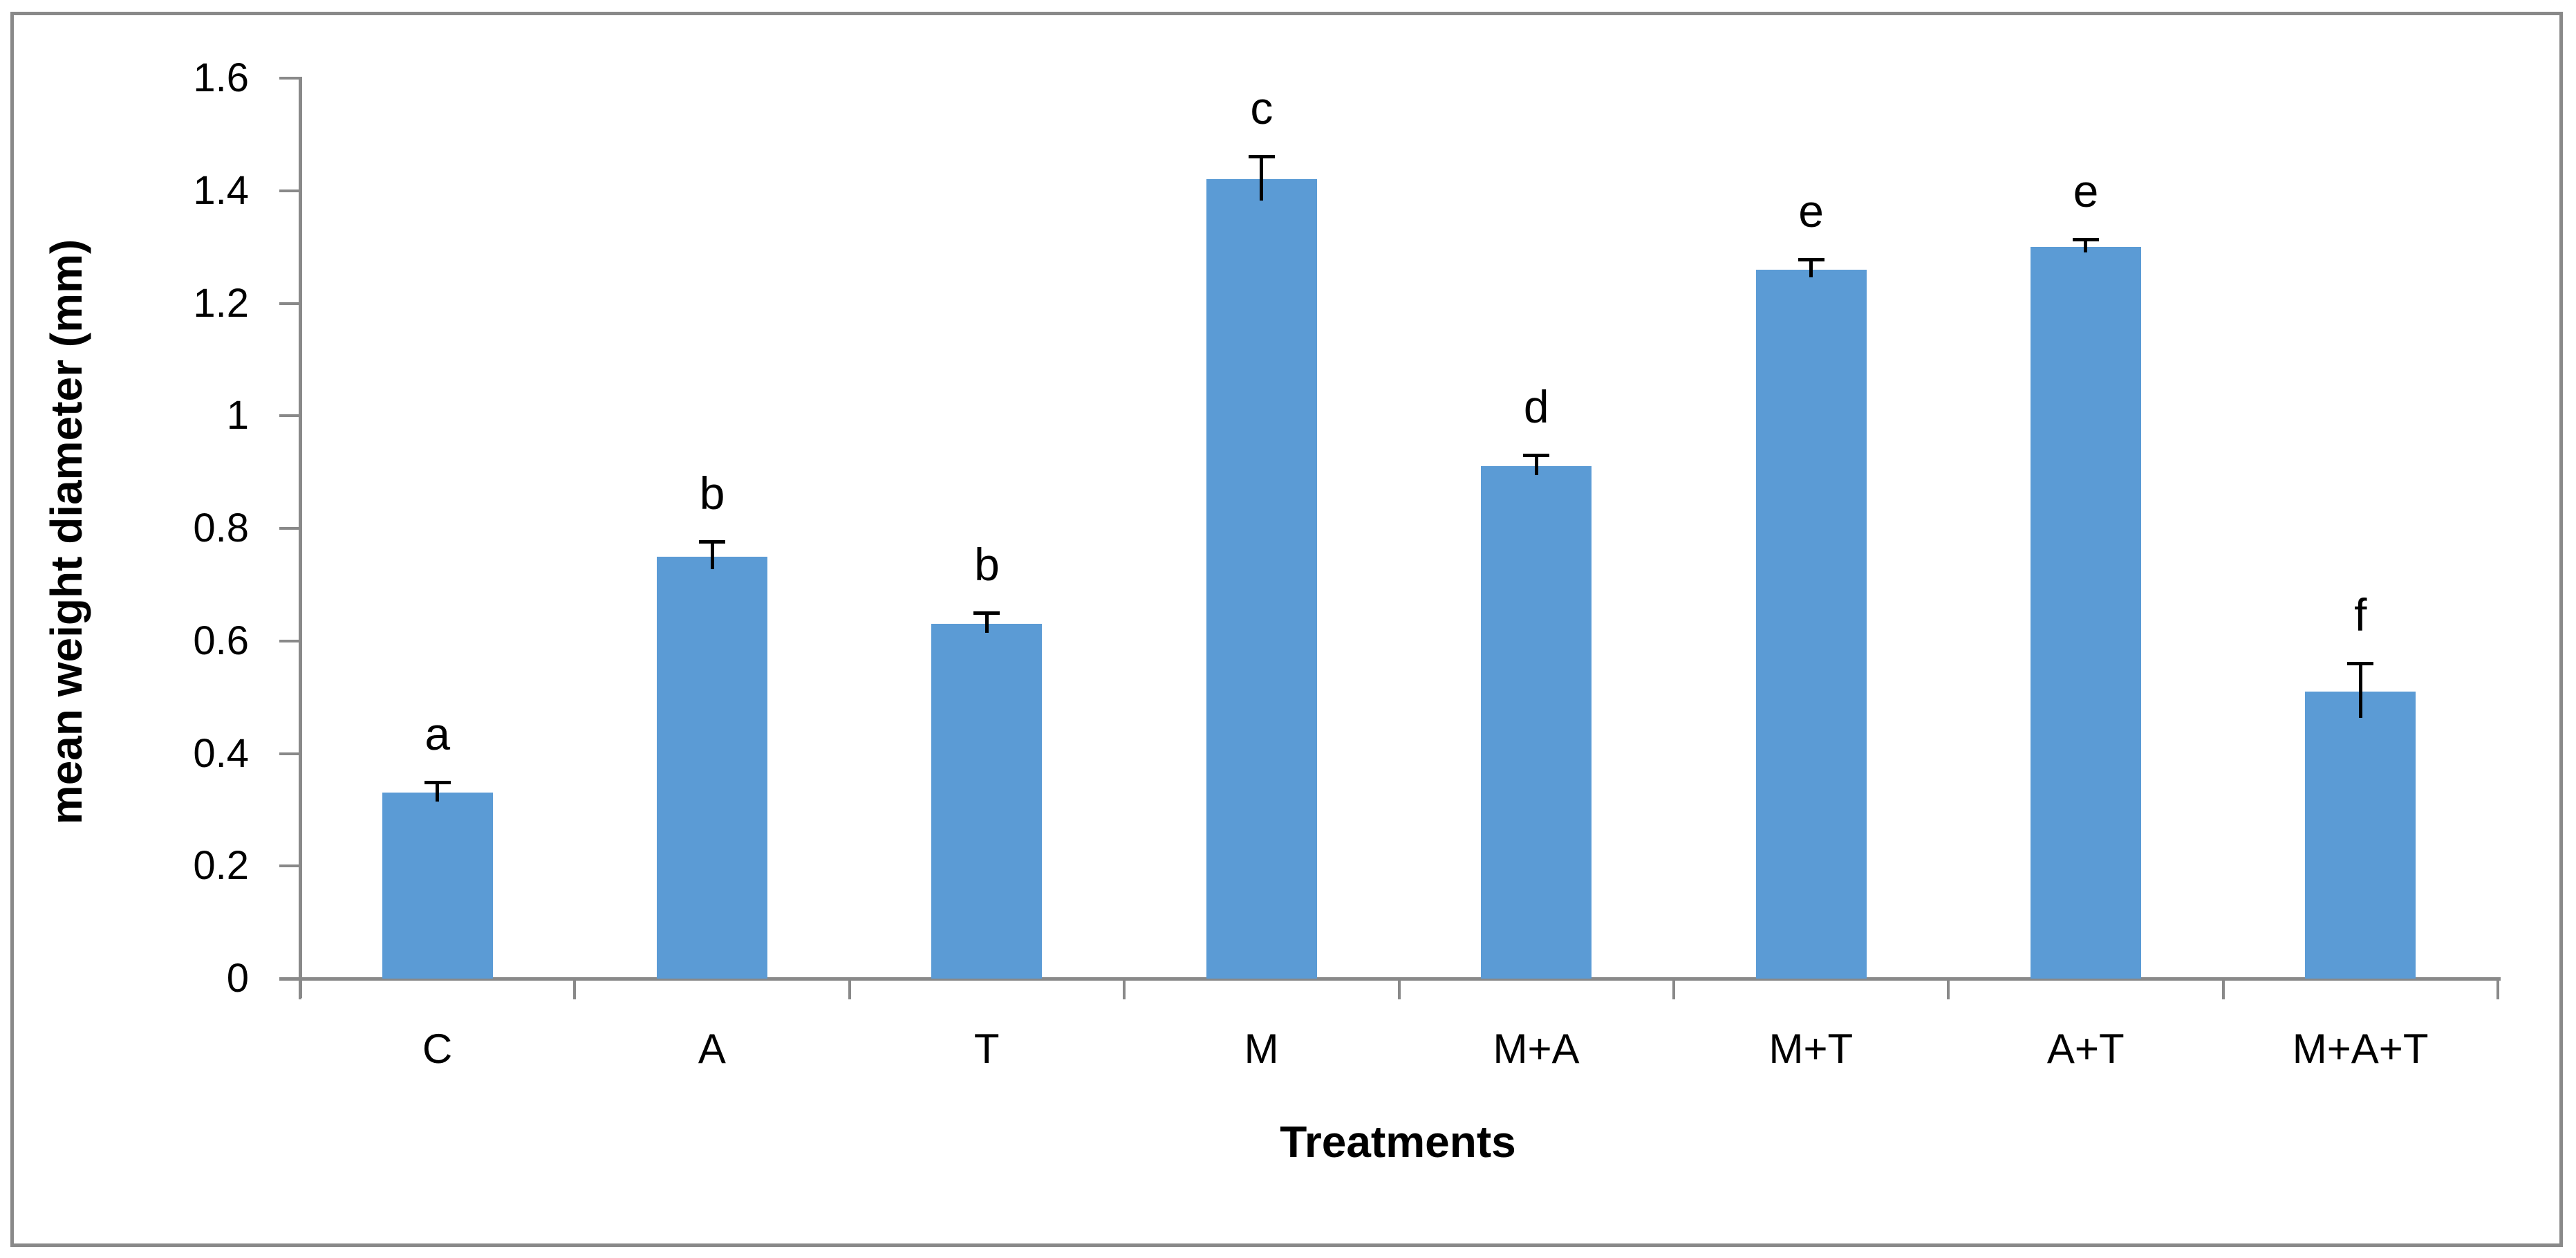  What do you see at coordinates (300, 537) in the screenshot?
I see `y-axis-line` at bounding box center [300, 537].